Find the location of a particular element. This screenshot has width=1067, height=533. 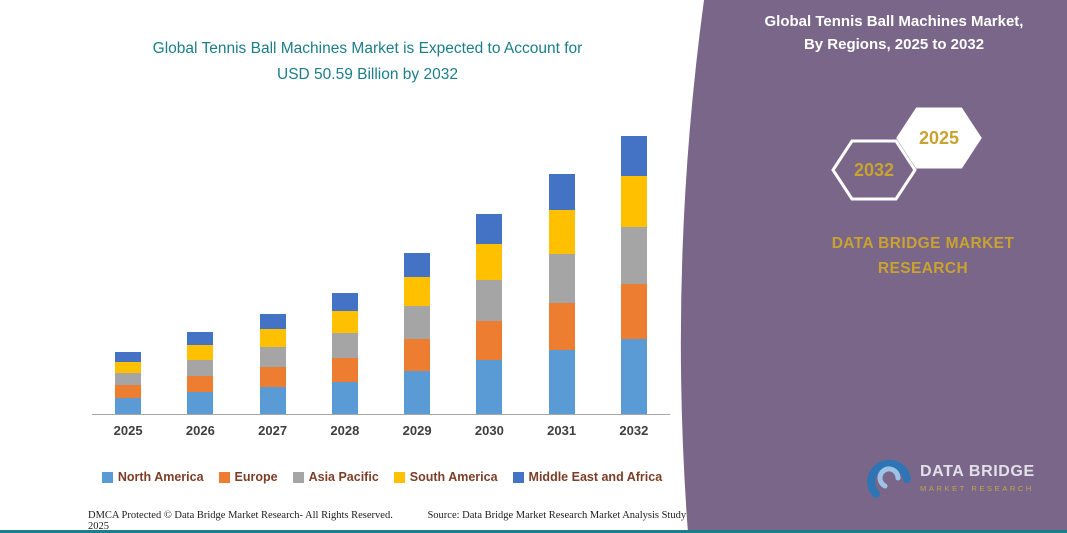

bar-column-2025 is located at coordinates (128, 382).